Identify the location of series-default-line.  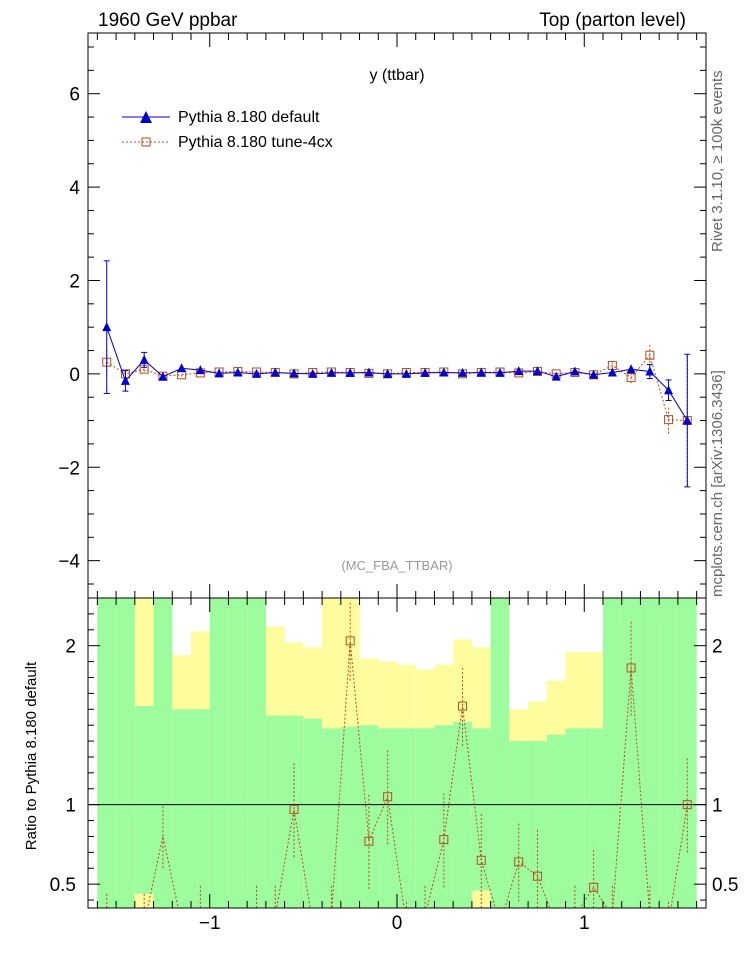
(397, 374).